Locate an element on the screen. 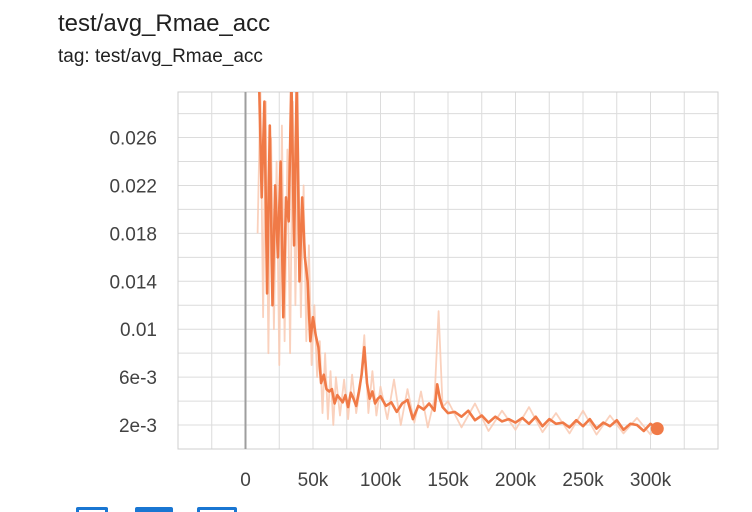 The height and width of the screenshot is (512, 752). y-tick-label: 0.014 is located at coordinates (133, 282).